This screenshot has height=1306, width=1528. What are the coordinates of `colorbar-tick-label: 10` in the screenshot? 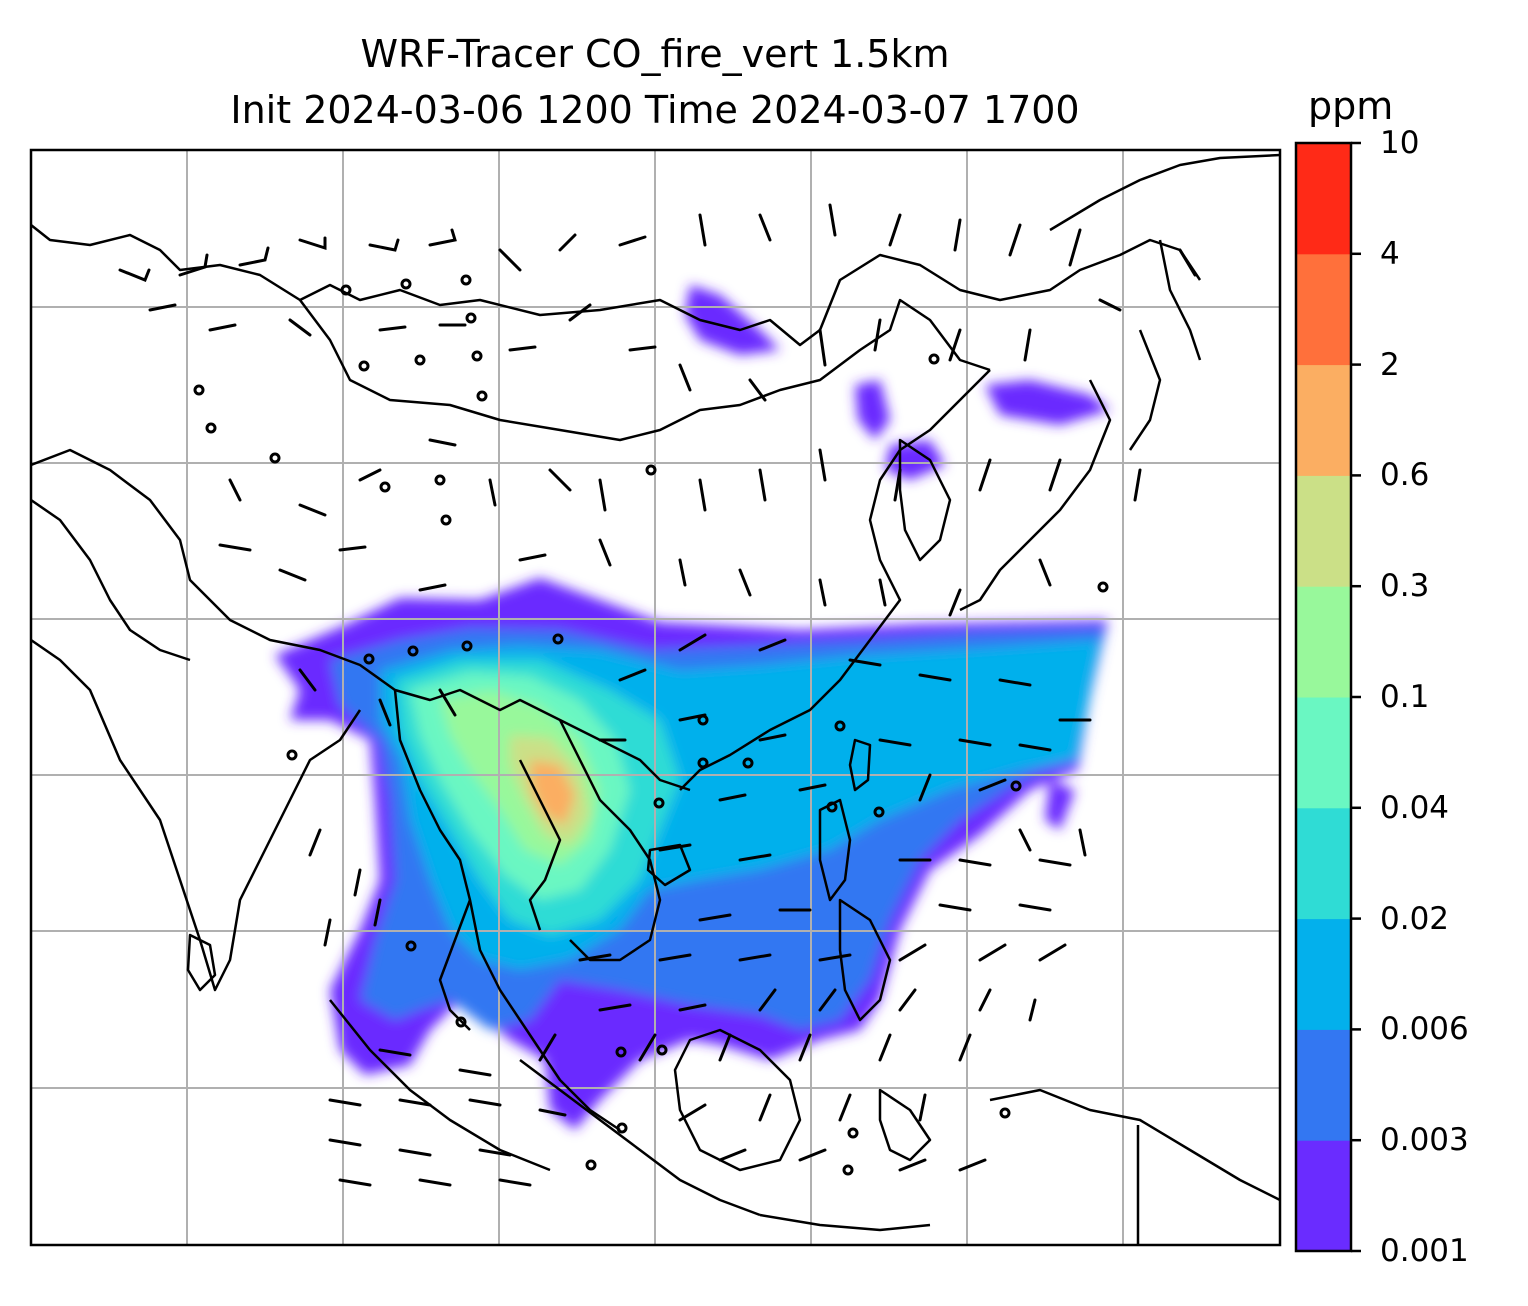 It's located at (1400, 143).